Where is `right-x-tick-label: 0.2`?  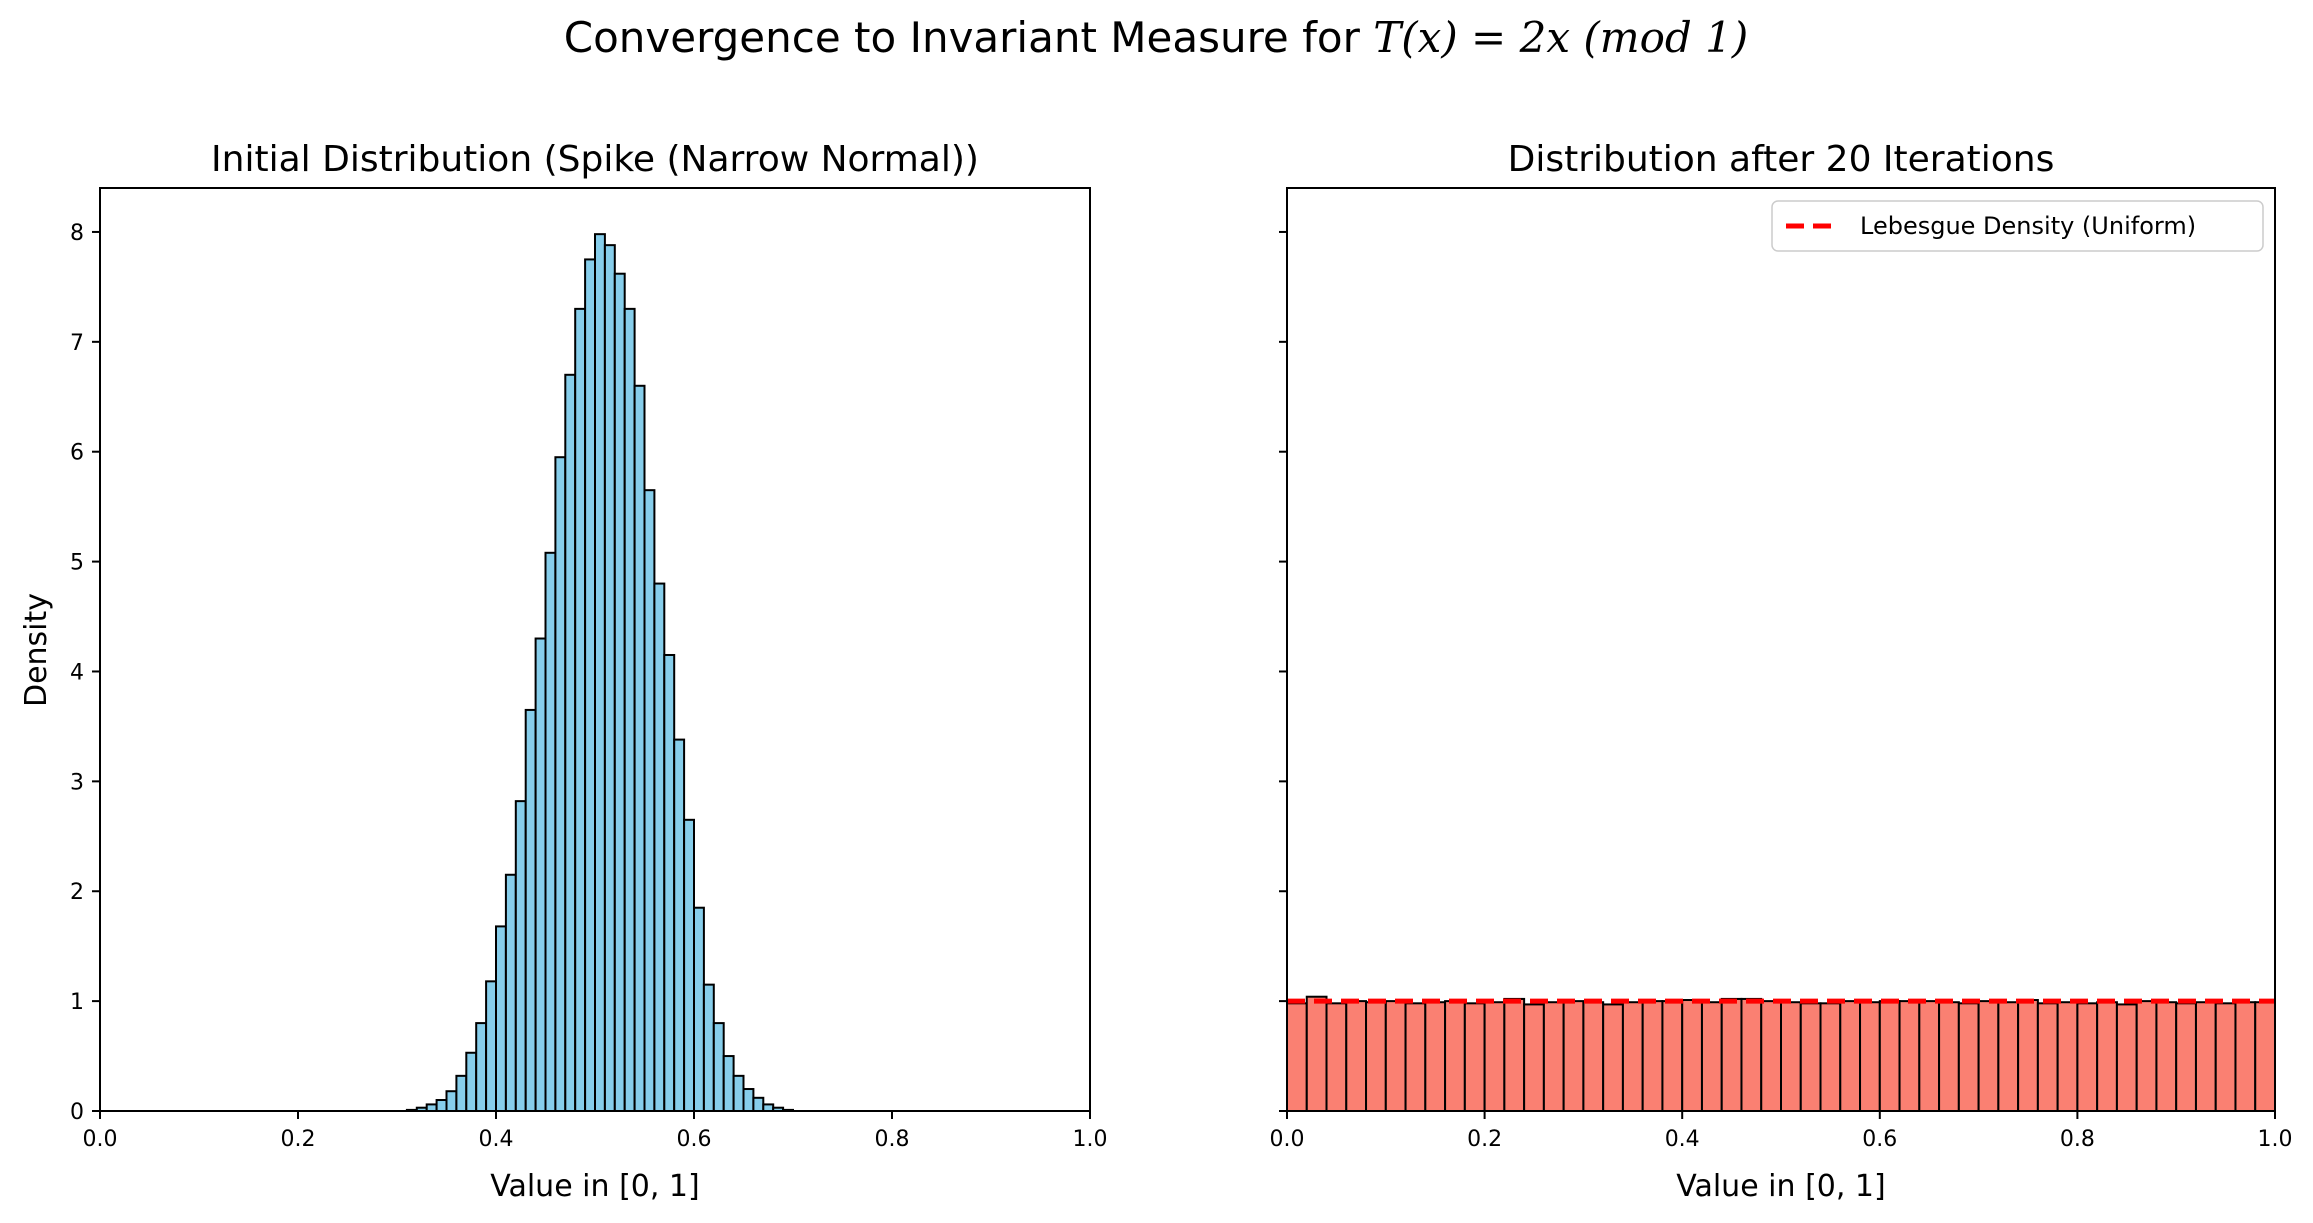
right-x-tick-label: 0.2 is located at coordinates (1484, 1139).